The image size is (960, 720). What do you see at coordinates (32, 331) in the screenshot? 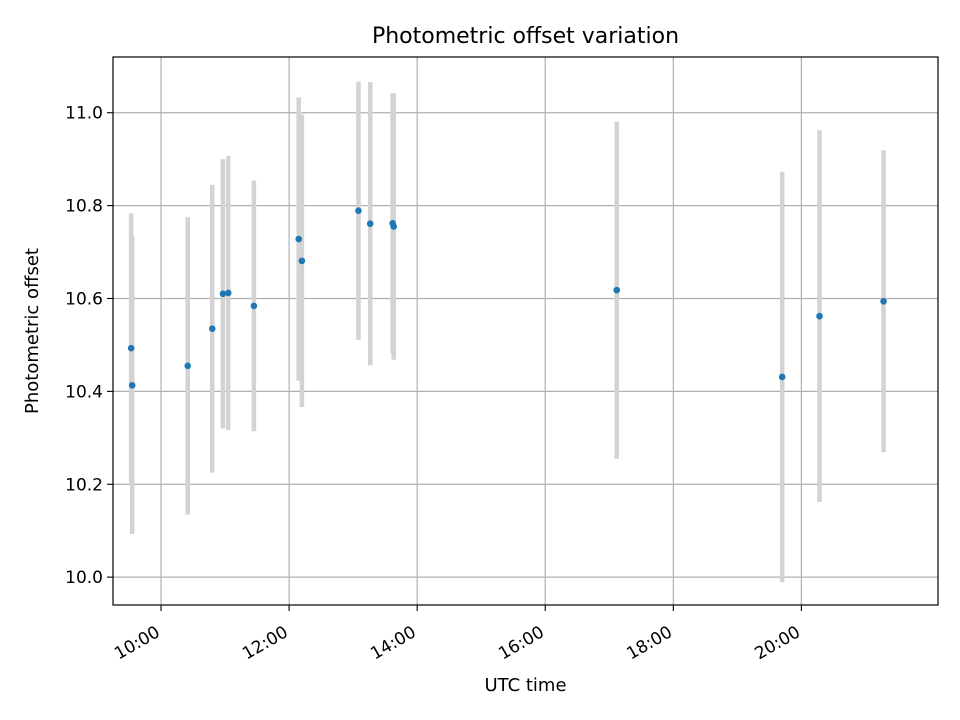
I see `y-axis-label: Photometric offset` at bounding box center [32, 331].